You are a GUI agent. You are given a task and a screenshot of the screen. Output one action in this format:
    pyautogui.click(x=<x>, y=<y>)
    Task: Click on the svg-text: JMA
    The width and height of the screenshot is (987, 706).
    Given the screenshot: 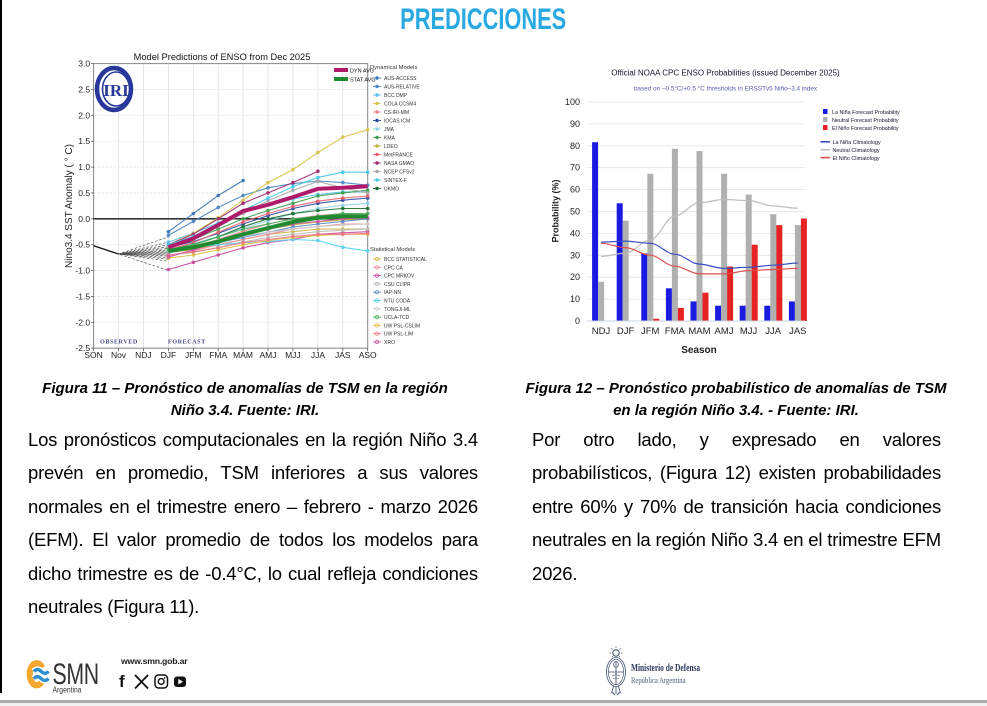 What is the action you would take?
    pyautogui.click(x=389, y=130)
    